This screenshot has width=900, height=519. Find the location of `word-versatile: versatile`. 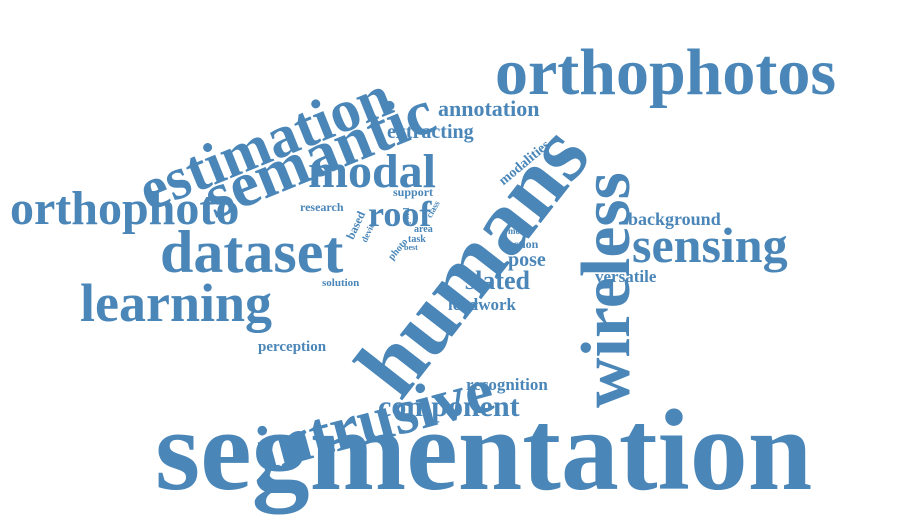

word-versatile: versatile is located at coordinates (626, 276).